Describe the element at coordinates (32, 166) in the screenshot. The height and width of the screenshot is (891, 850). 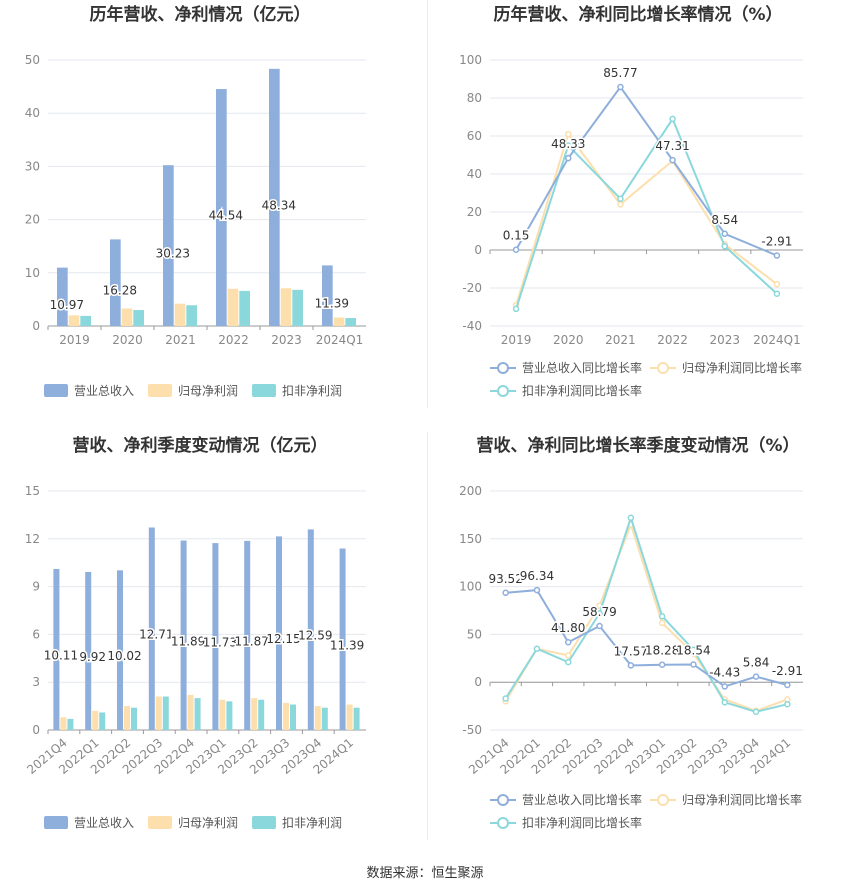
I see `y-tick-label: 30` at that location.